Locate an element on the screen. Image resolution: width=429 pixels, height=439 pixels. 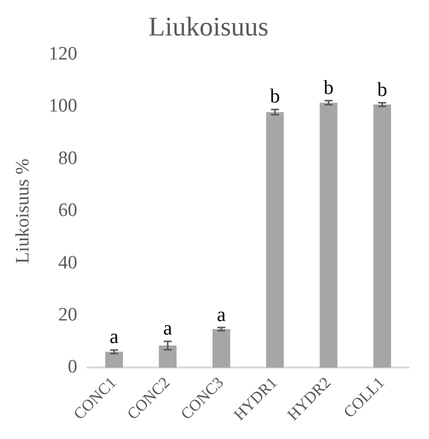
chart-title: Liukoisuus is located at coordinates (208, 26).